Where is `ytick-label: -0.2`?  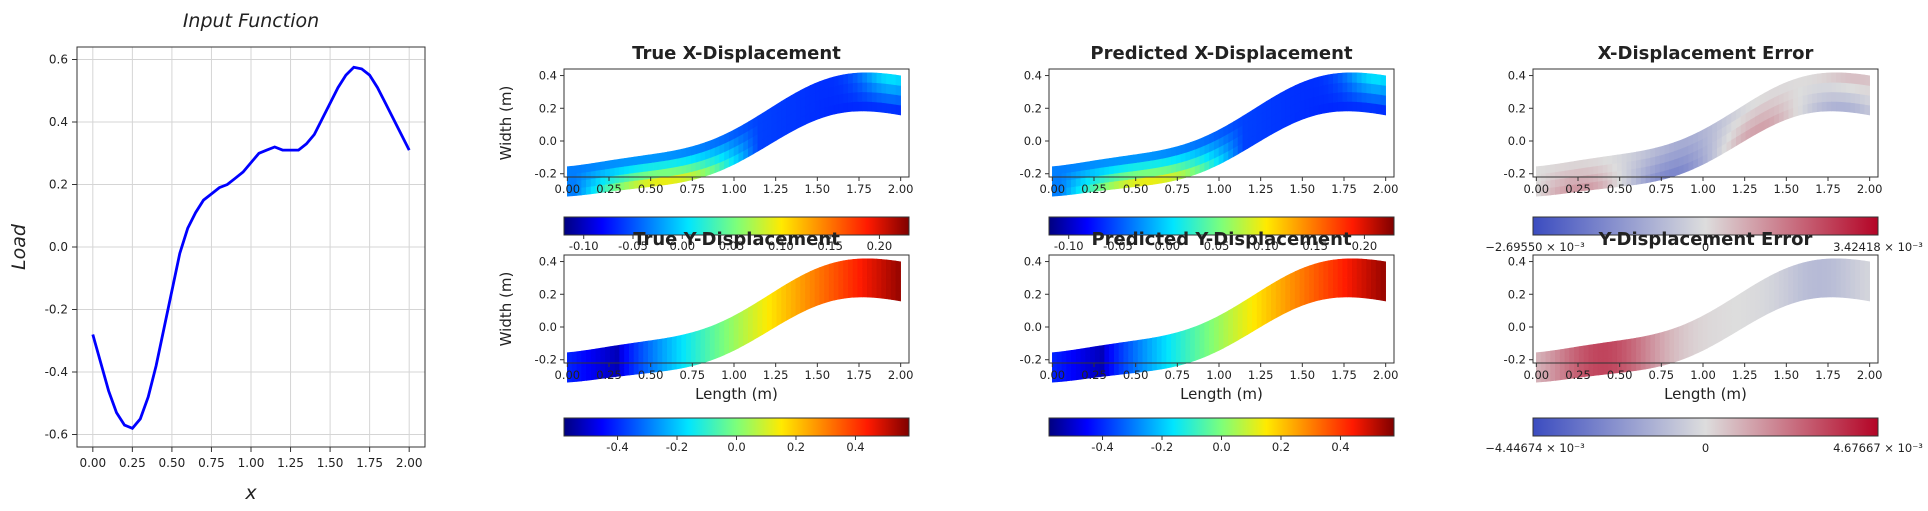 ytick-label: -0.2 is located at coordinates (1515, 174).